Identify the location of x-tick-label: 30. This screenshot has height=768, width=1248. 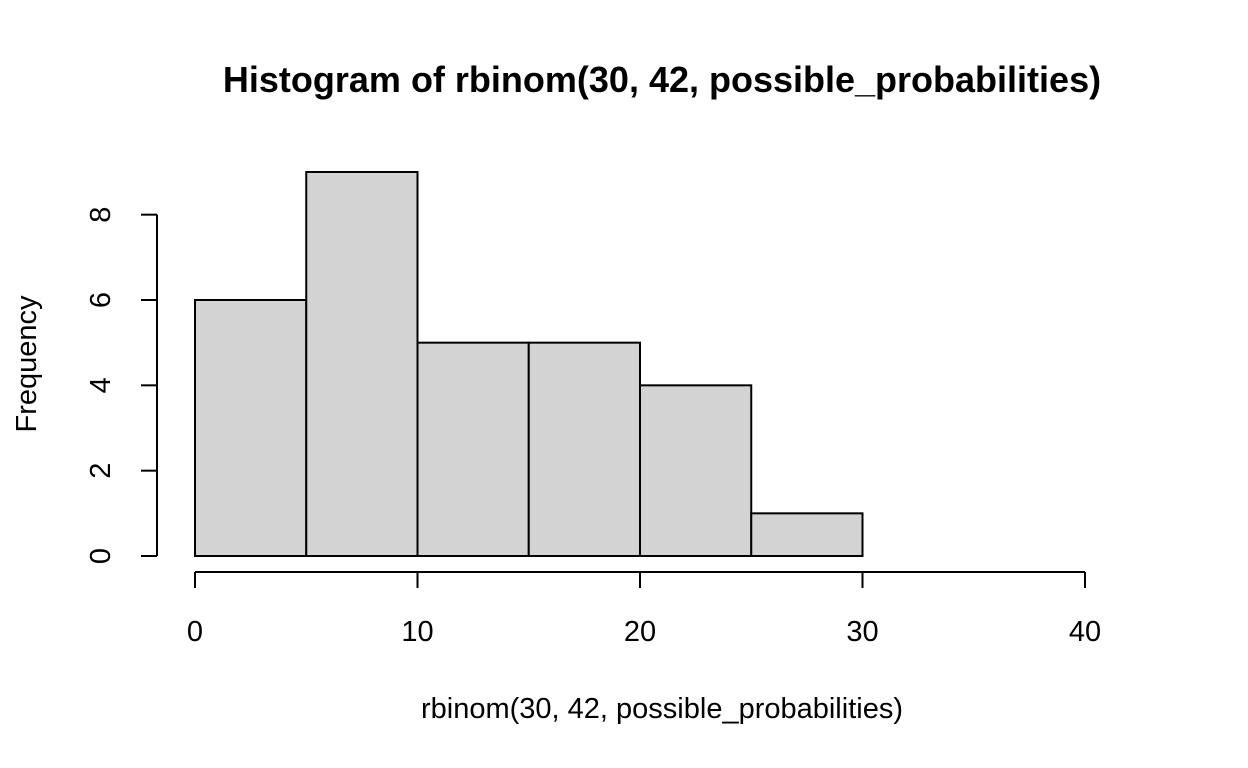
(862, 632).